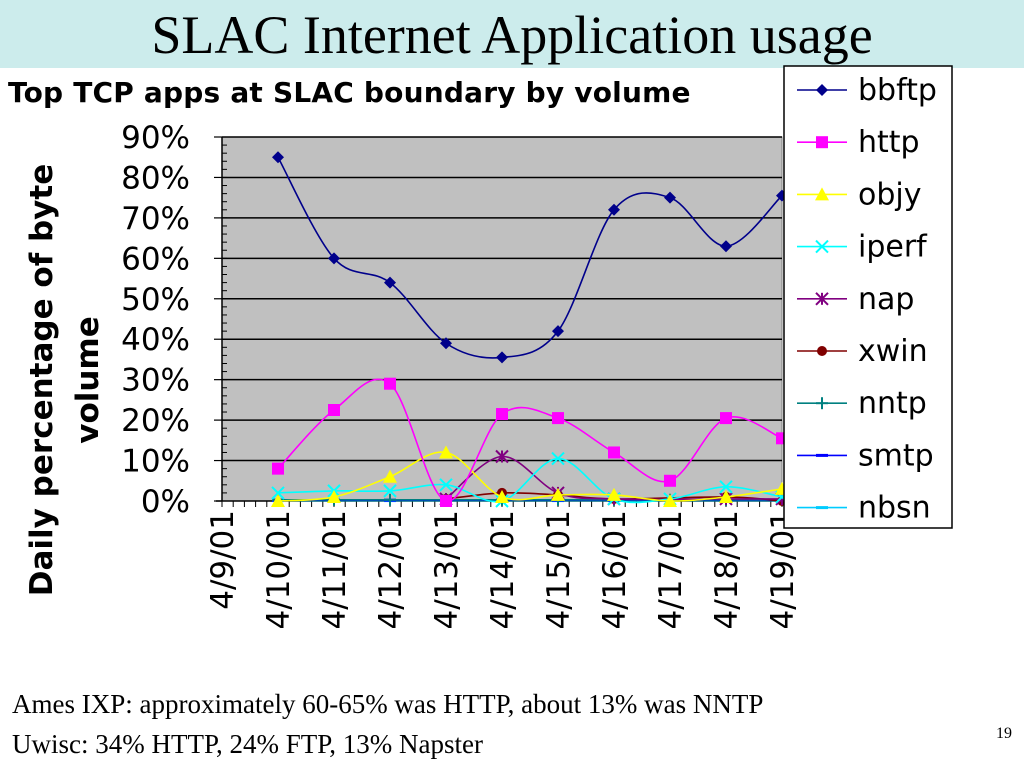 The image size is (1024, 768). I want to click on x-tick-label: 4/12/01, so click(391, 570).